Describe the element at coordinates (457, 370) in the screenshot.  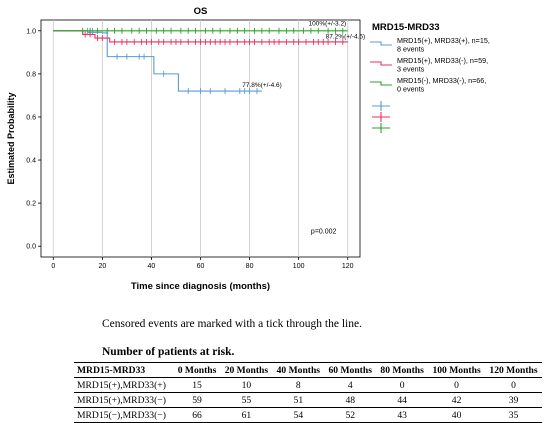
I see `risk-header-100: 100 Months` at that location.